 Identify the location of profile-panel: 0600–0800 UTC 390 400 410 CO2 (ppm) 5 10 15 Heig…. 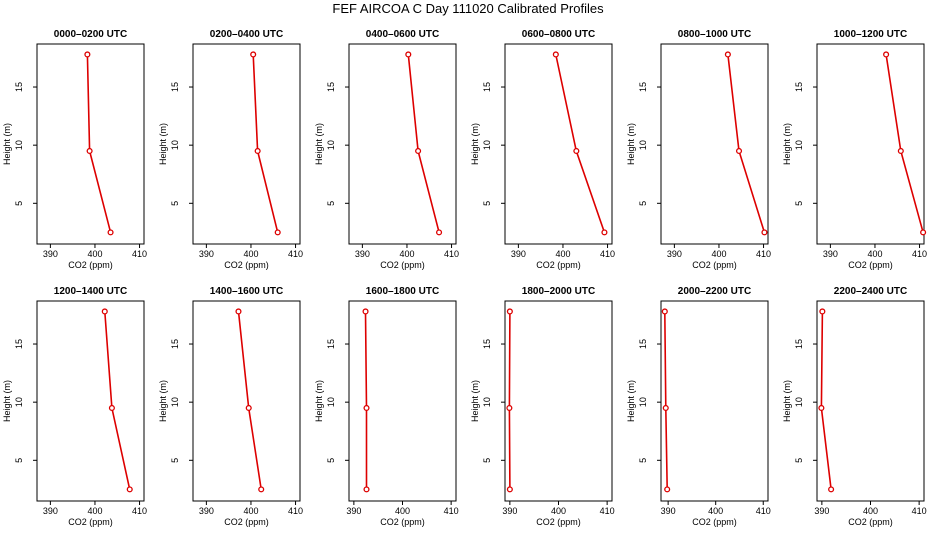
(542, 149).